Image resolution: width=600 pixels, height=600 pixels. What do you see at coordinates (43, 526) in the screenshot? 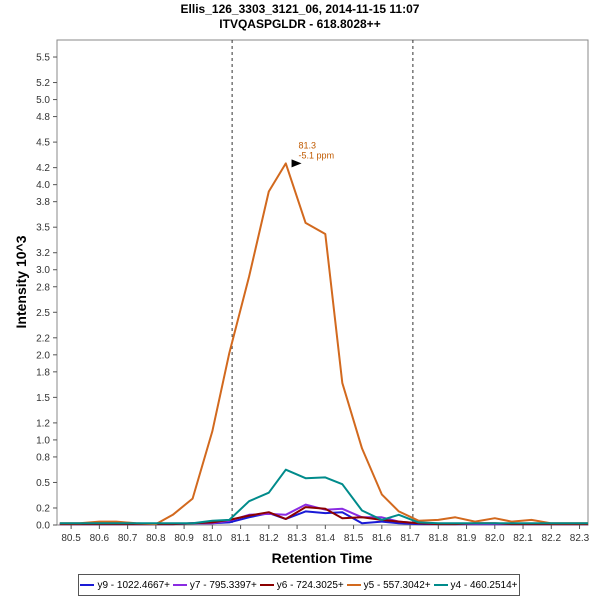
I see `y-tick-label: 0.0` at bounding box center [43, 526].